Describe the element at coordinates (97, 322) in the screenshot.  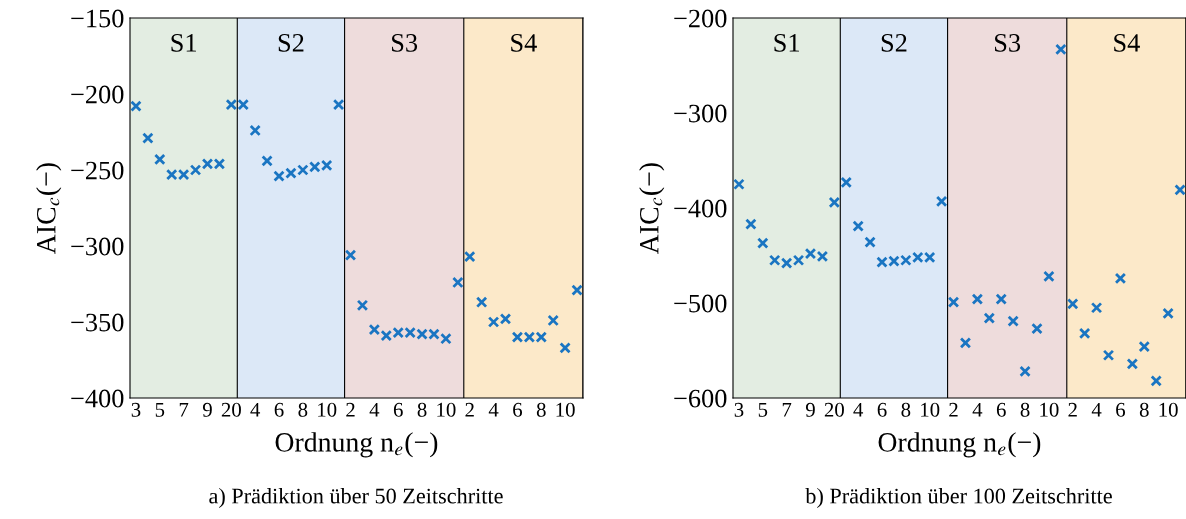
I see `y-tick-label: −350` at that location.